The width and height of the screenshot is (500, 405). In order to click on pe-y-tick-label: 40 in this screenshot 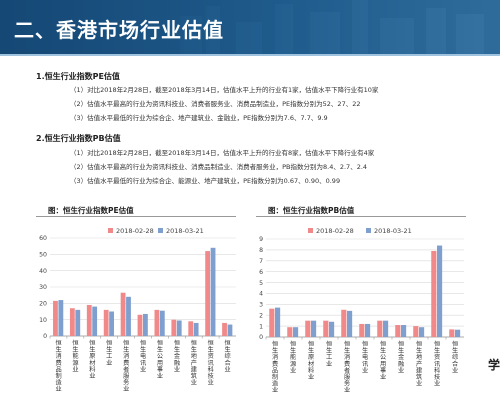, I will do `click(43, 271)`.